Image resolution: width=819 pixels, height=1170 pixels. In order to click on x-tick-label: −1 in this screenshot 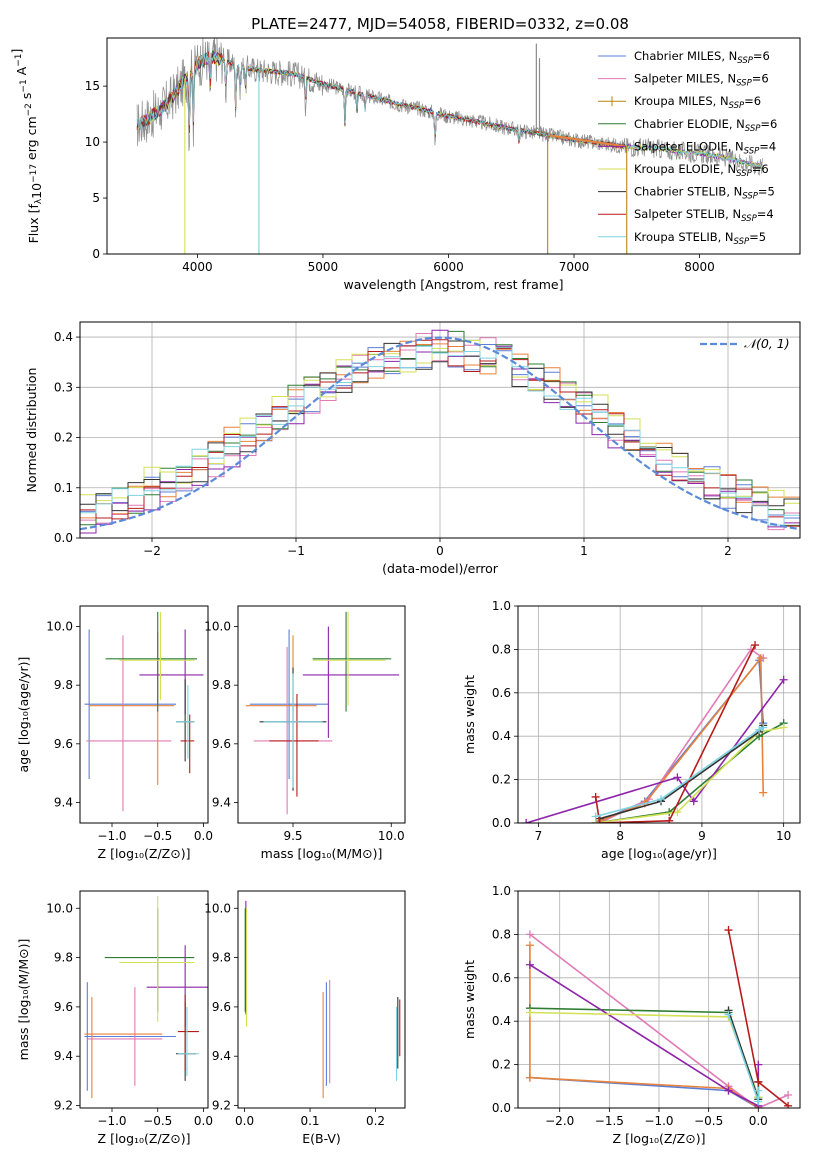, I will do `click(296, 551)`.